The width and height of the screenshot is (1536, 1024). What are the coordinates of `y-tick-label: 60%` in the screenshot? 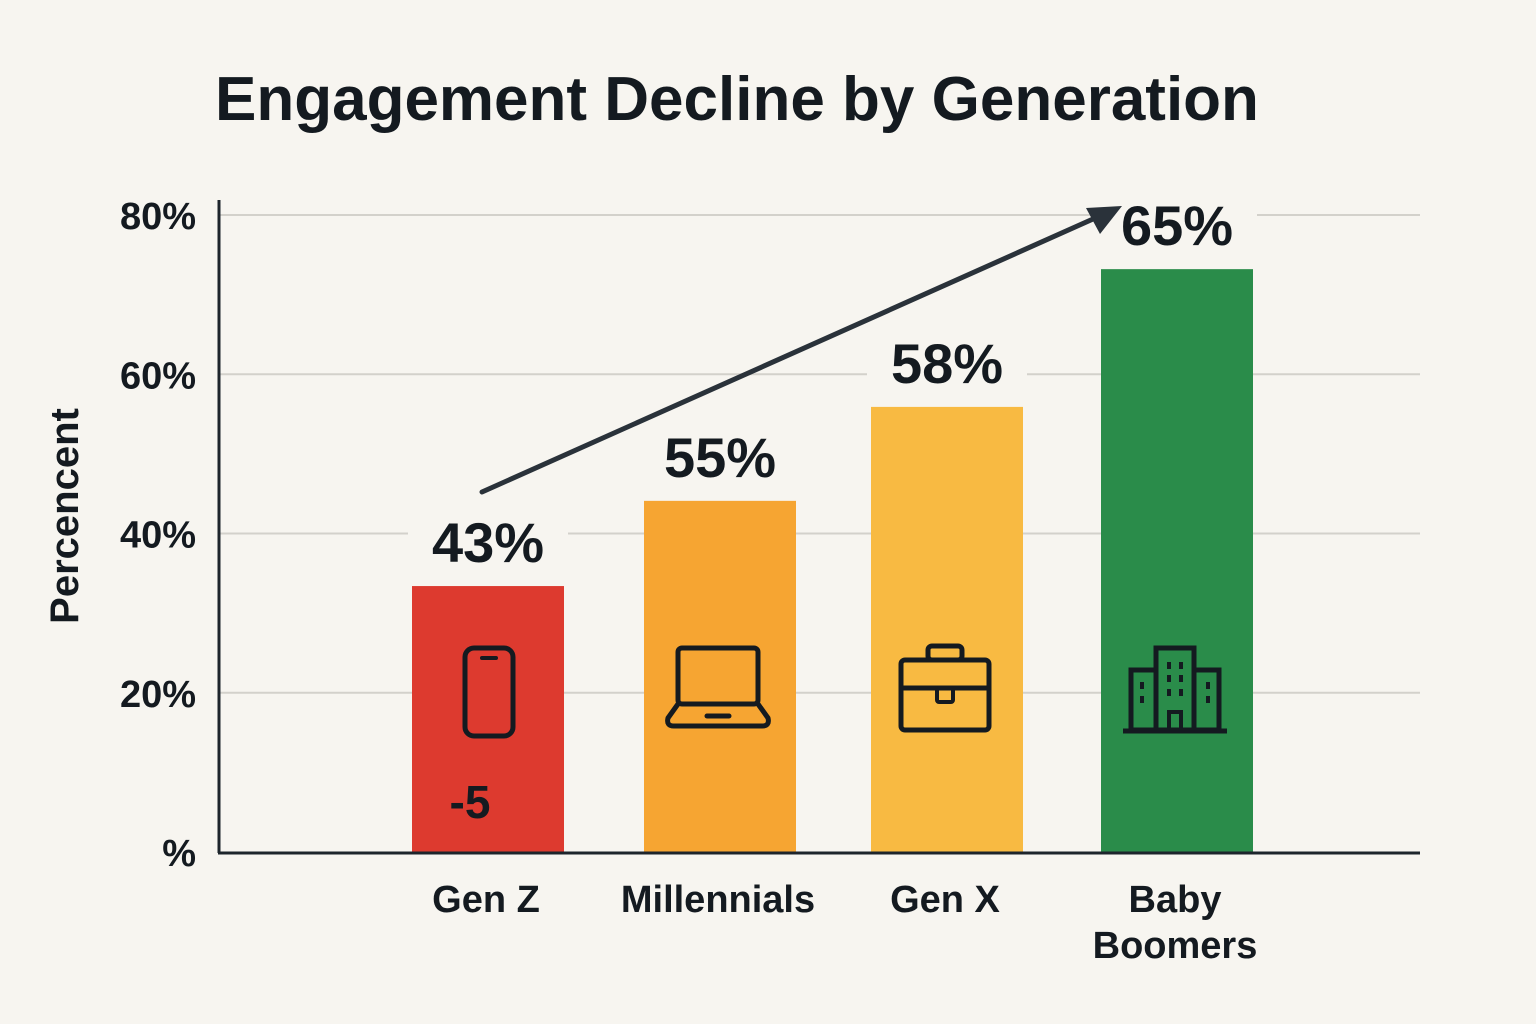 It's located at (158, 376).